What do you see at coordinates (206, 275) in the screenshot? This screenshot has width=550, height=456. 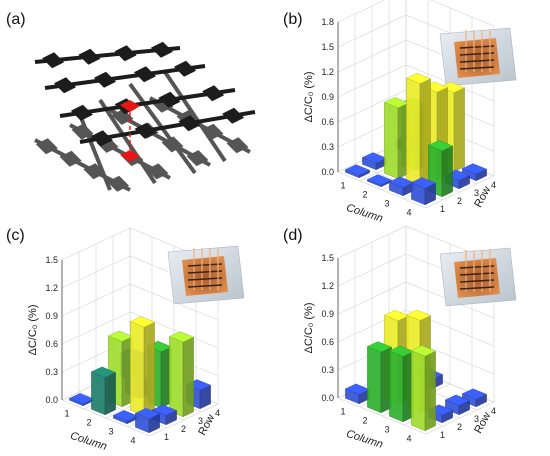 I see `inset-photo` at bounding box center [206, 275].